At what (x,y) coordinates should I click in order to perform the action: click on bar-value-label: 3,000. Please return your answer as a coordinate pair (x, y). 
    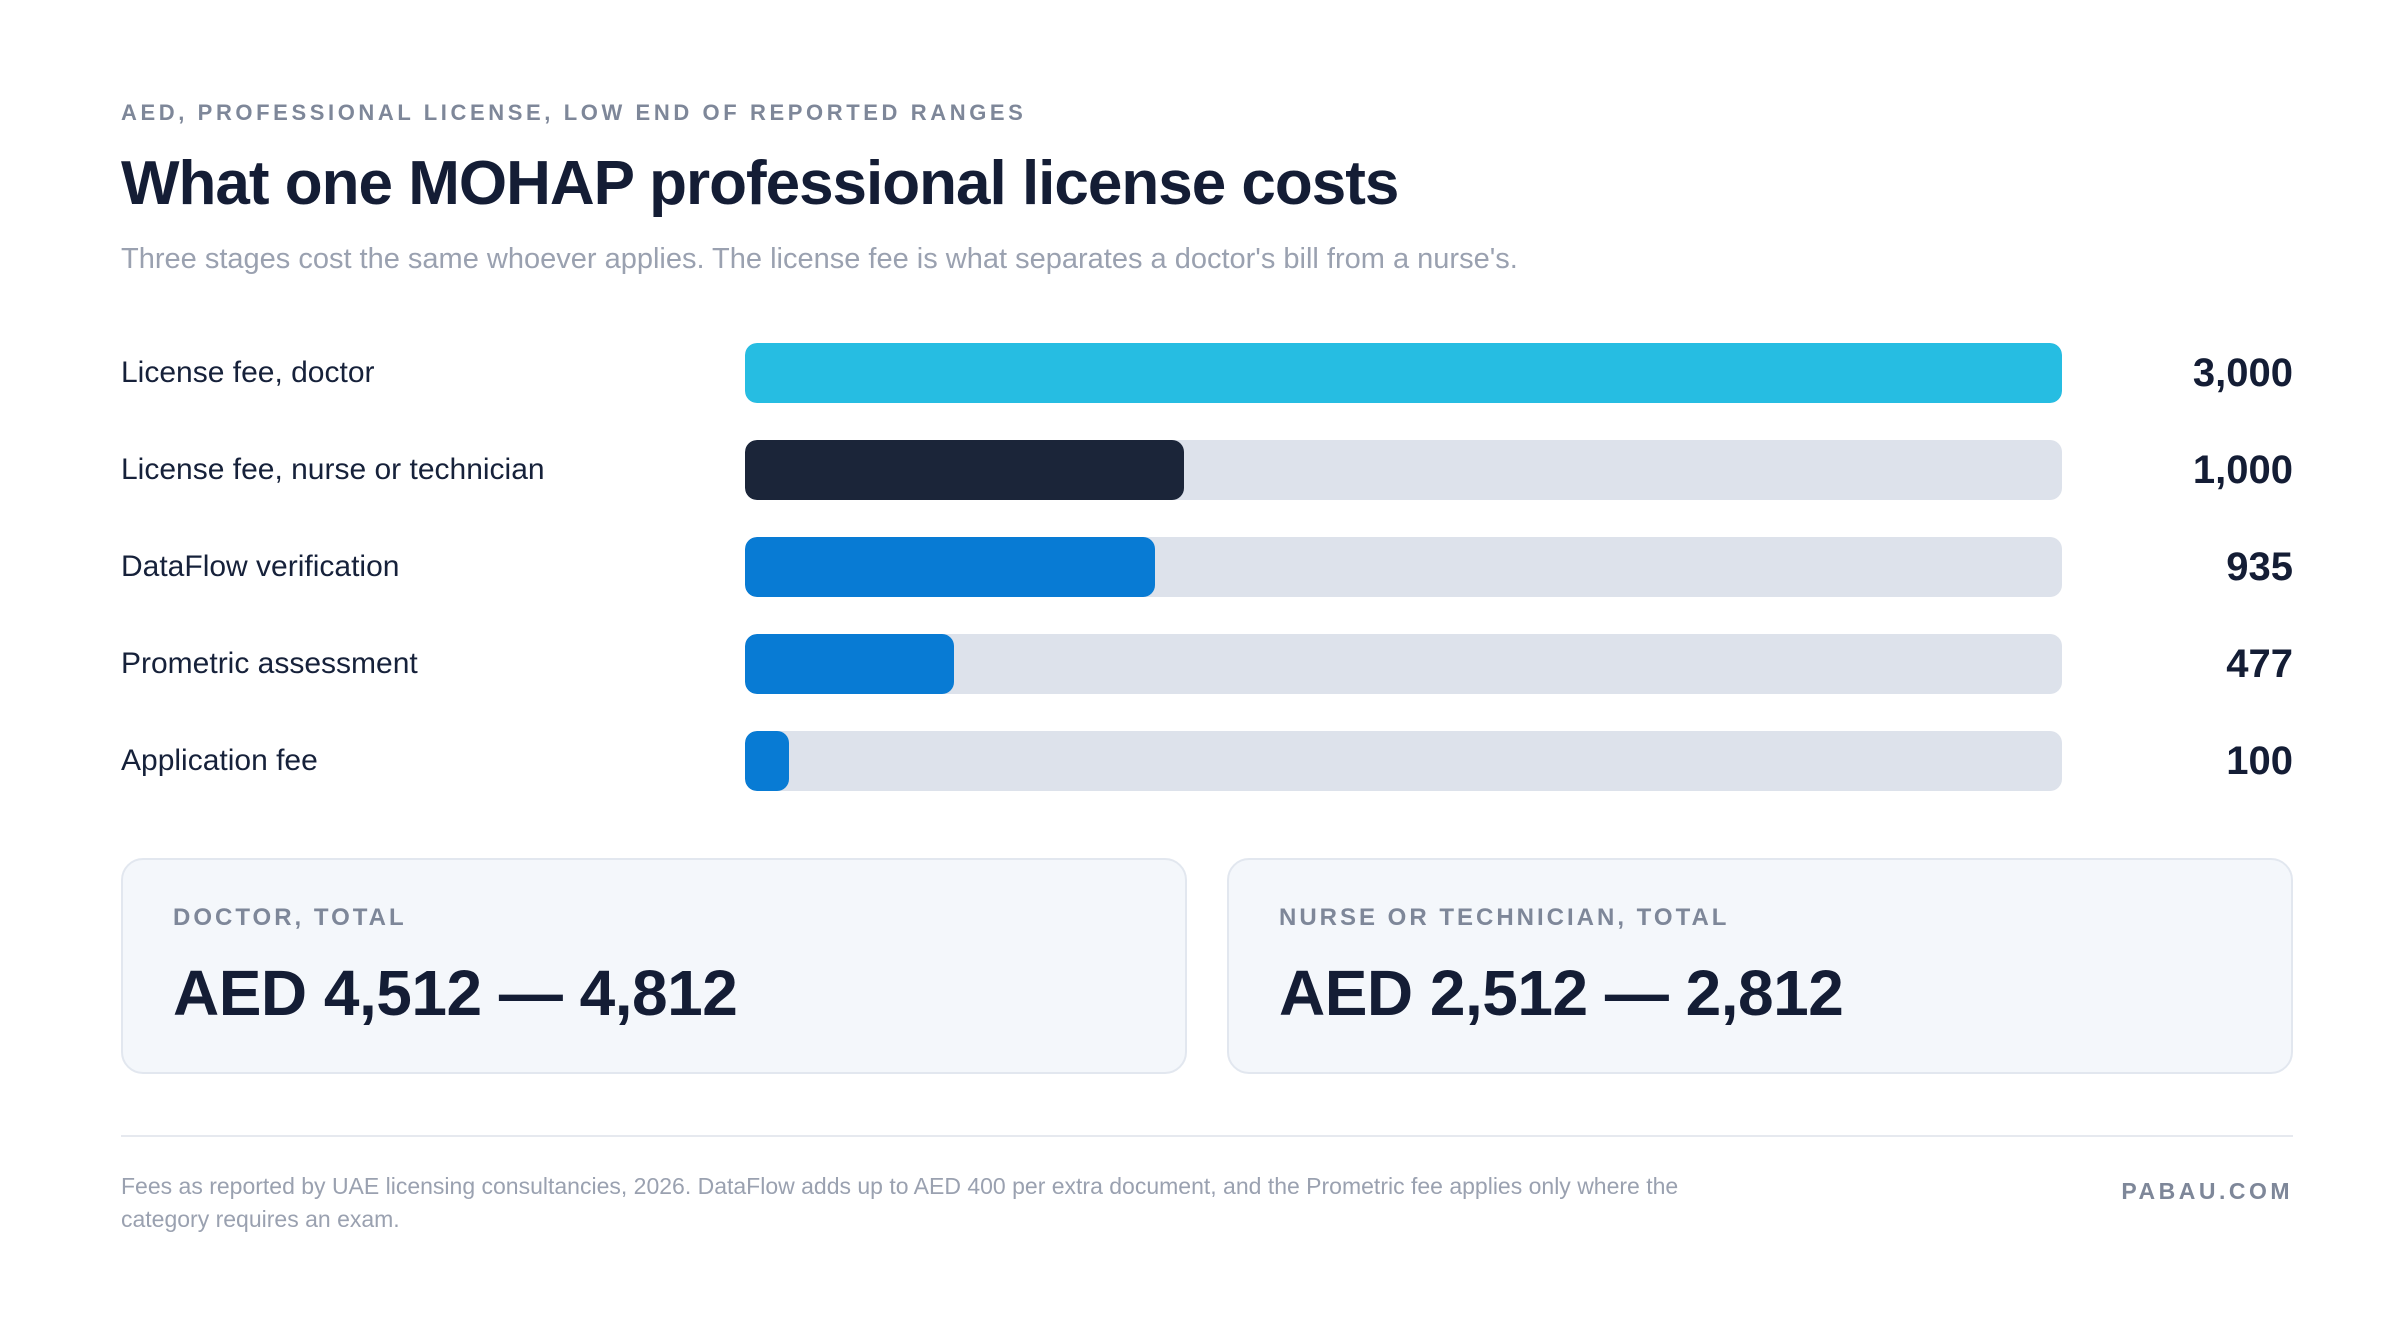
    Looking at the image, I should click on (2242, 373).